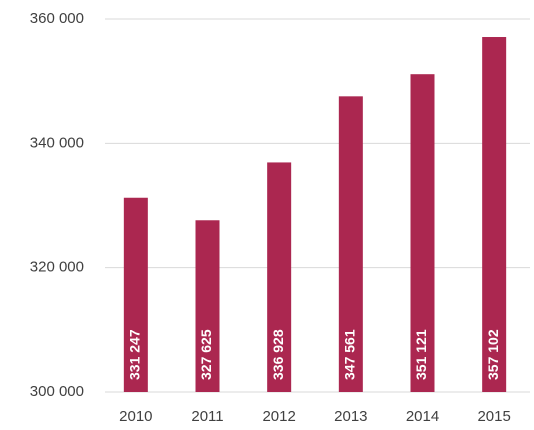  I want to click on x-tick-label: 2015, so click(493, 416).